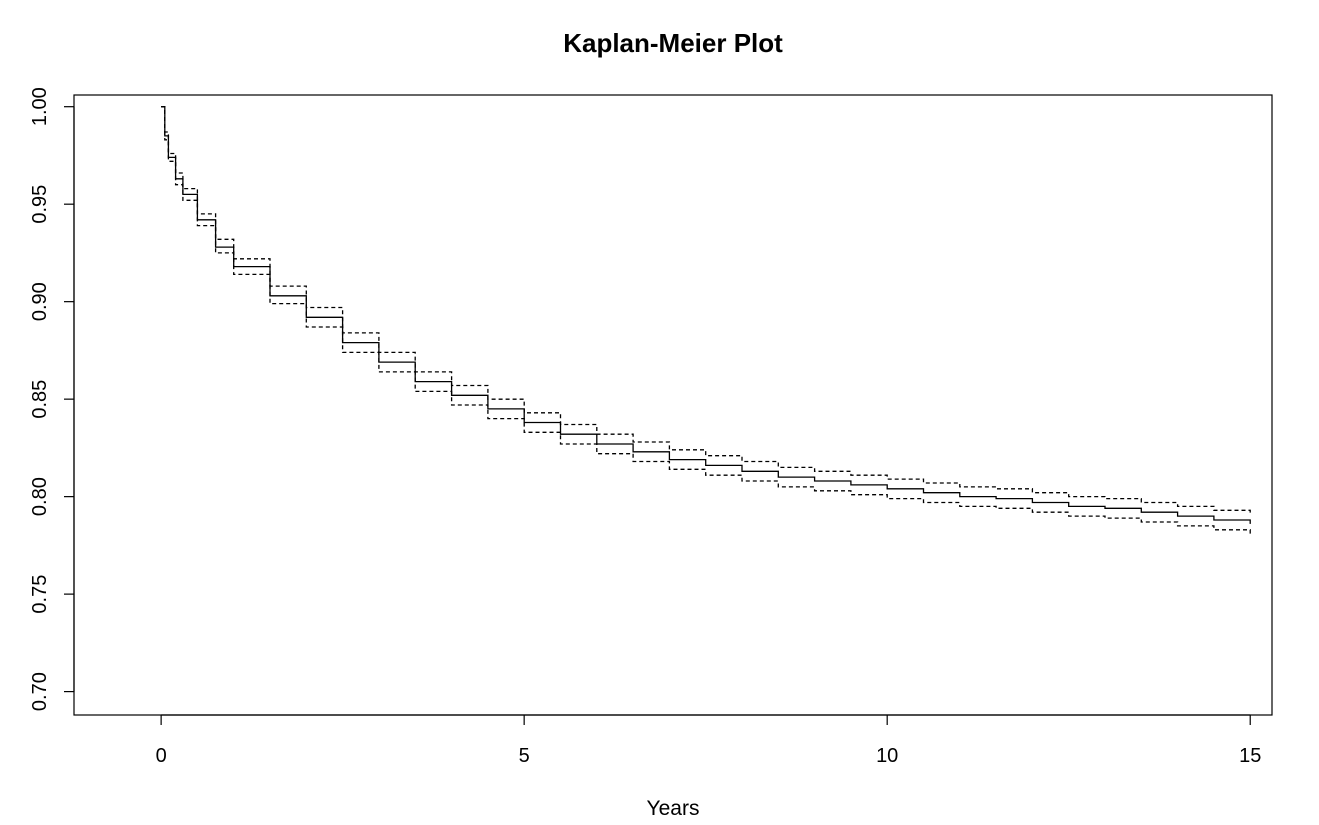 This screenshot has height=825, width=1319. What do you see at coordinates (673, 43) in the screenshot?
I see `chart-title: Kaplan-Meier Plot` at bounding box center [673, 43].